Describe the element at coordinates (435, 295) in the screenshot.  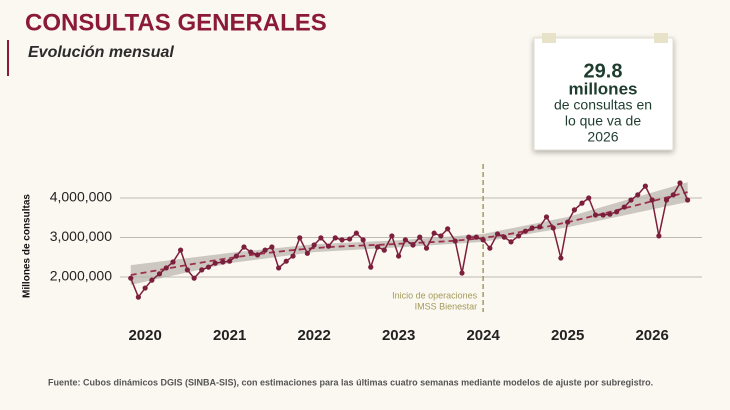
I see `annotation-text: Inicio de operaciones` at that location.